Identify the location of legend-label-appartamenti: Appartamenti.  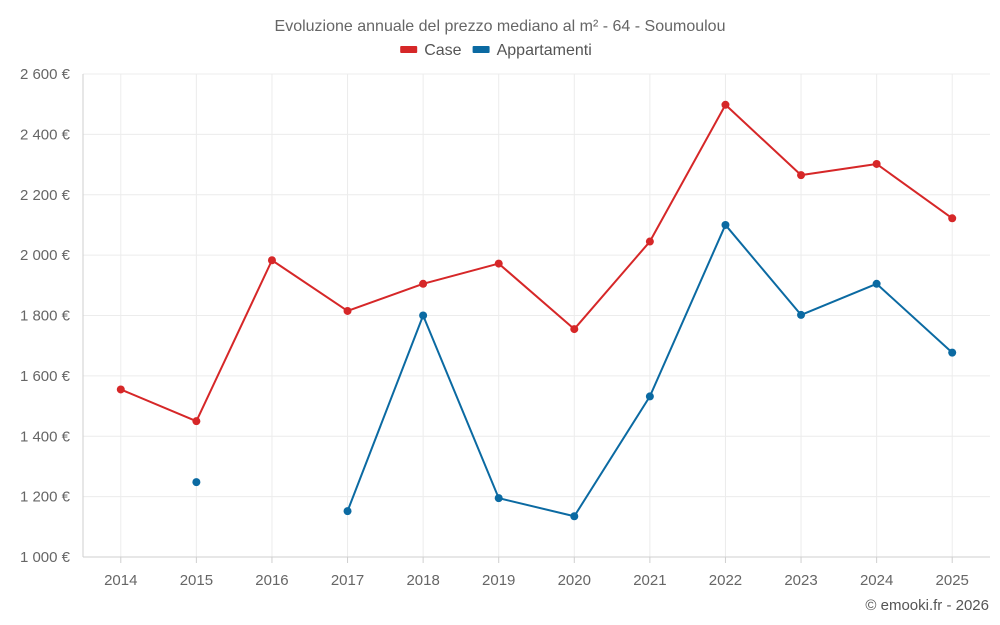
(544, 50).